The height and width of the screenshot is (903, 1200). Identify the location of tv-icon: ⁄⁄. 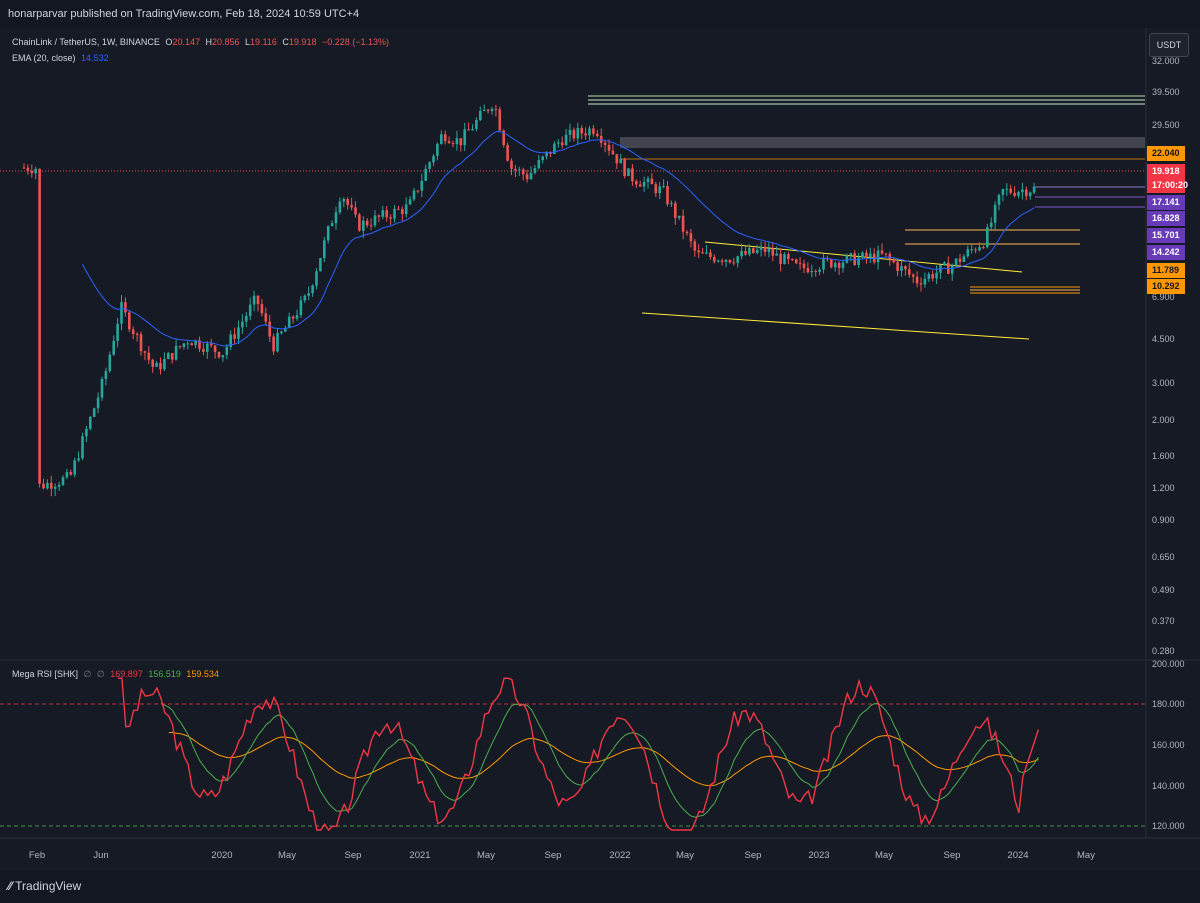
(10, 886).